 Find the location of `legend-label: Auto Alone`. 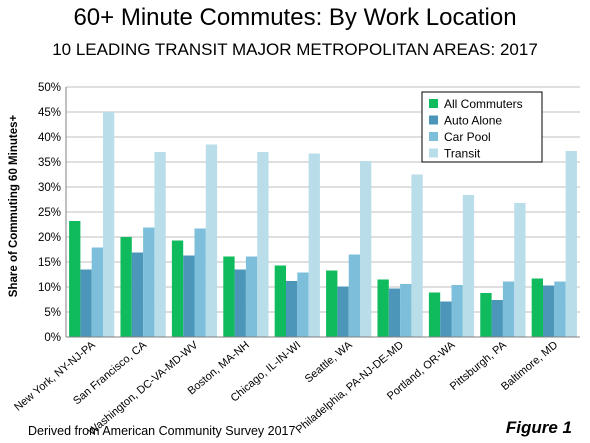

legend-label: Auto Alone is located at coordinates (473, 121).